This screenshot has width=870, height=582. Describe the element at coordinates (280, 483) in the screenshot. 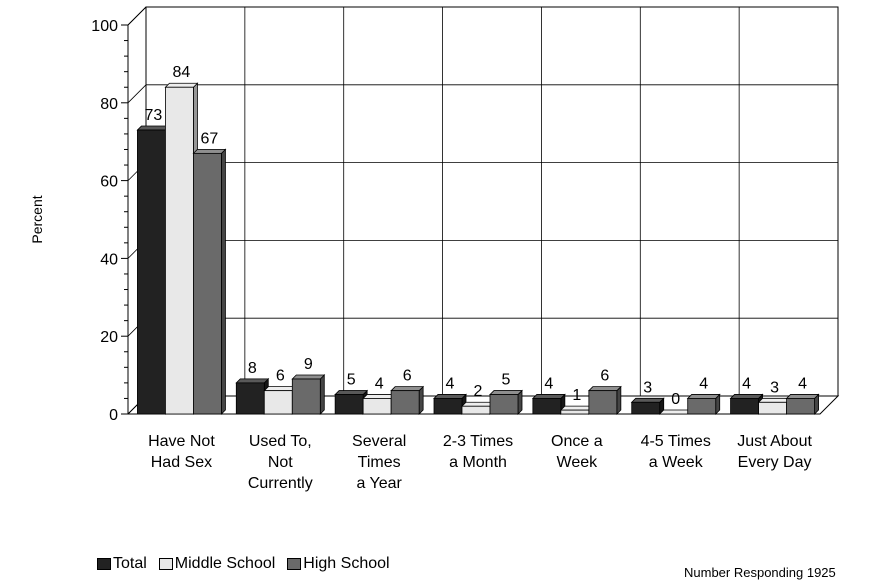

I see `x-tick-label: Currently` at that location.